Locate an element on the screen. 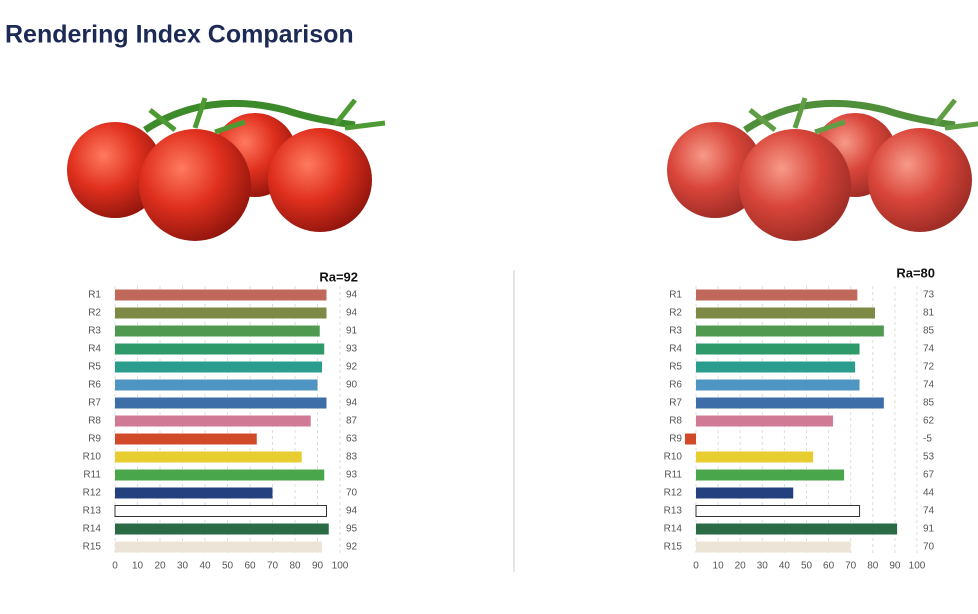 The height and width of the screenshot is (614, 978). value-label: 72 is located at coordinates (929, 367).